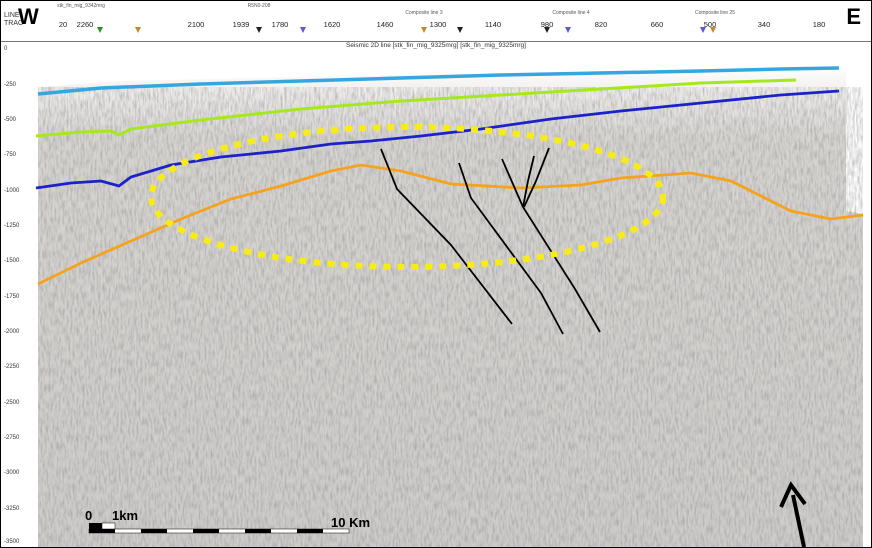 The height and width of the screenshot is (548, 872). Describe the element at coordinates (280, 24) in the screenshot. I see `trace-number: 1780` at that location.